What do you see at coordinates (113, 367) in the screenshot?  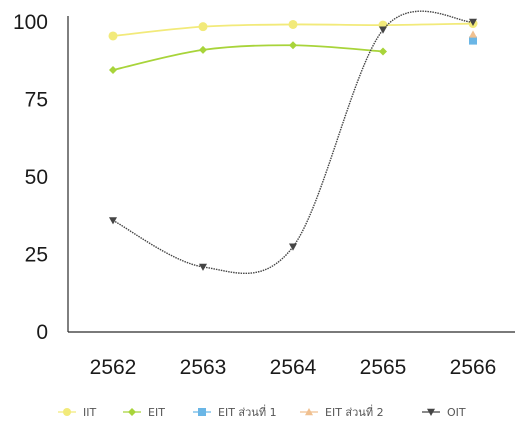 I see `x-tick-label: 2562` at bounding box center [113, 367].